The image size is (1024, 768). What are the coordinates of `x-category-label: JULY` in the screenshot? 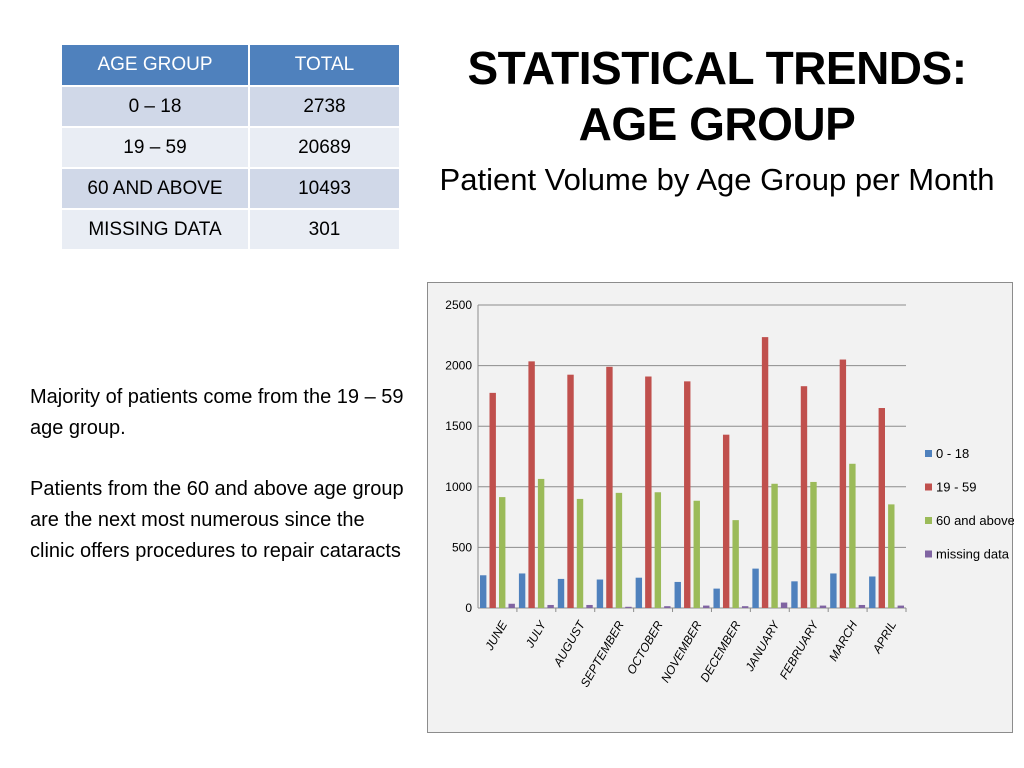 It's located at (535, 634).